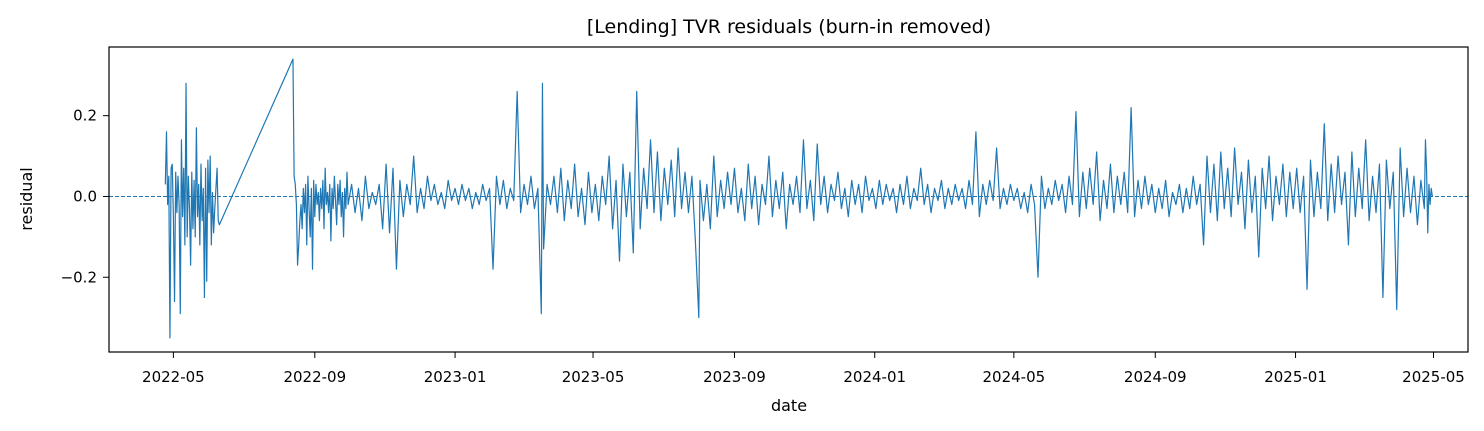 The image size is (1484, 431). Describe the element at coordinates (79, 277) in the screenshot. I see `y-tick-label: −0.2` at that location.